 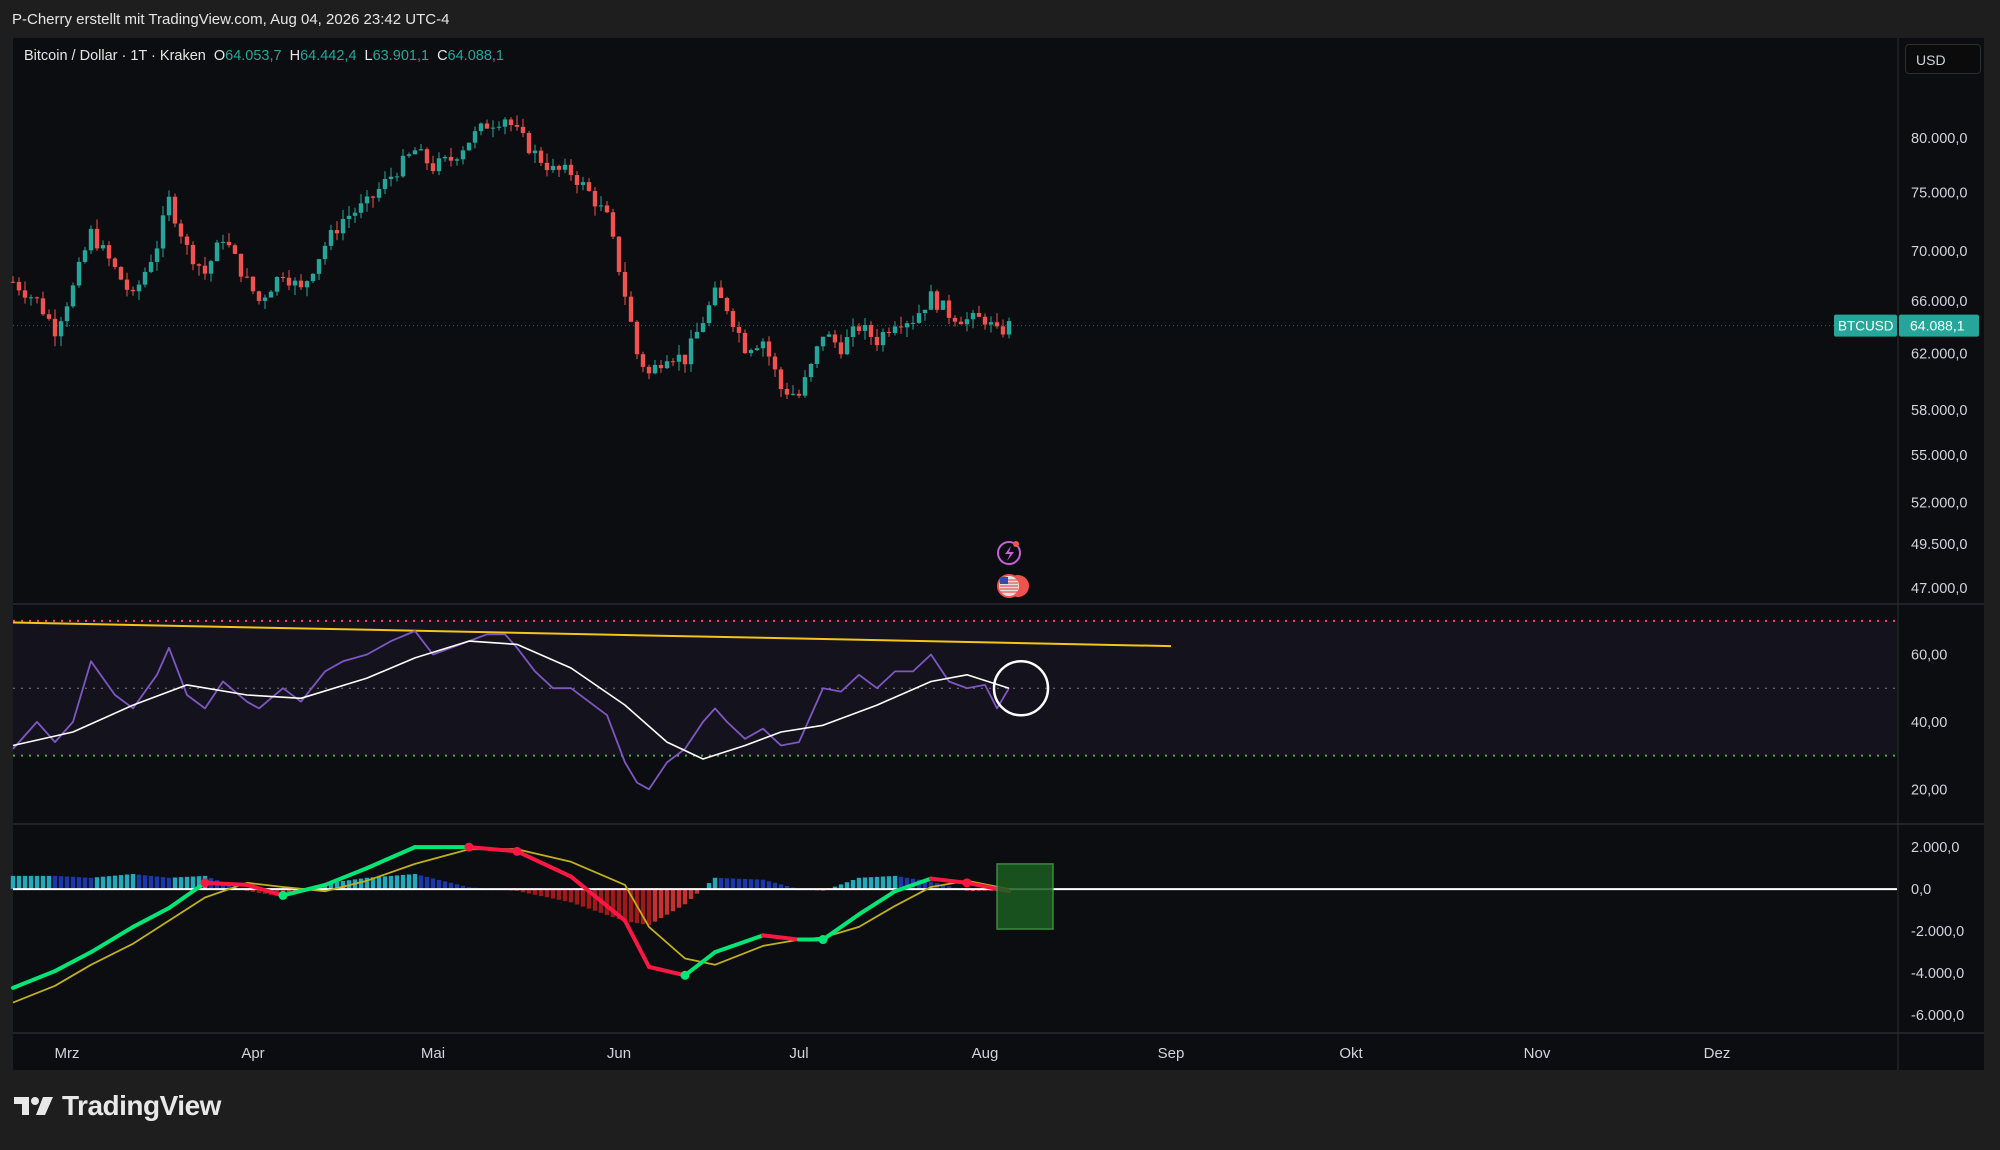 I want to click on time-axis-label: Dez, so click(x=1717, y=1053).